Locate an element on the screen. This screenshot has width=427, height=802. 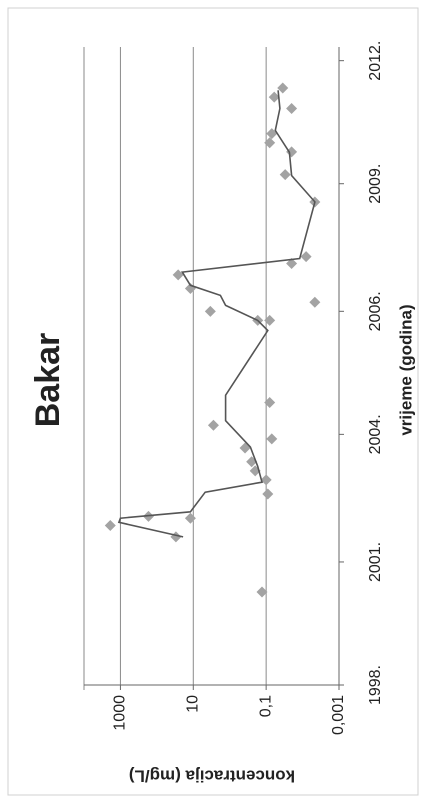
y-tick-label: 0,001 is located at coordinates (338, 715).